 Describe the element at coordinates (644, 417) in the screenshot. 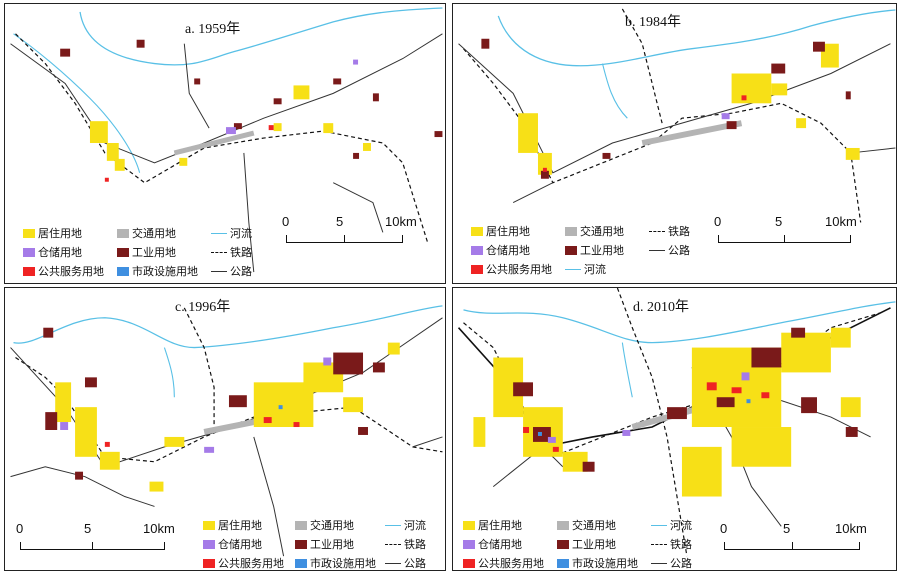

I see `municipal-land` at that location.